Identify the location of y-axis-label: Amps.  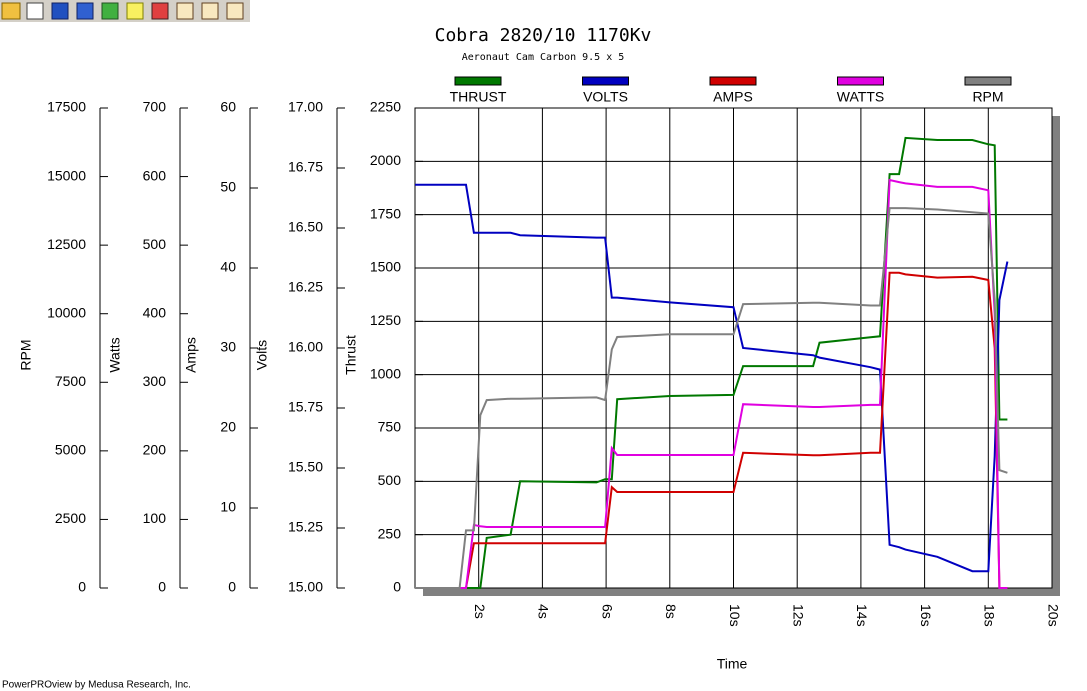
(191, 355).